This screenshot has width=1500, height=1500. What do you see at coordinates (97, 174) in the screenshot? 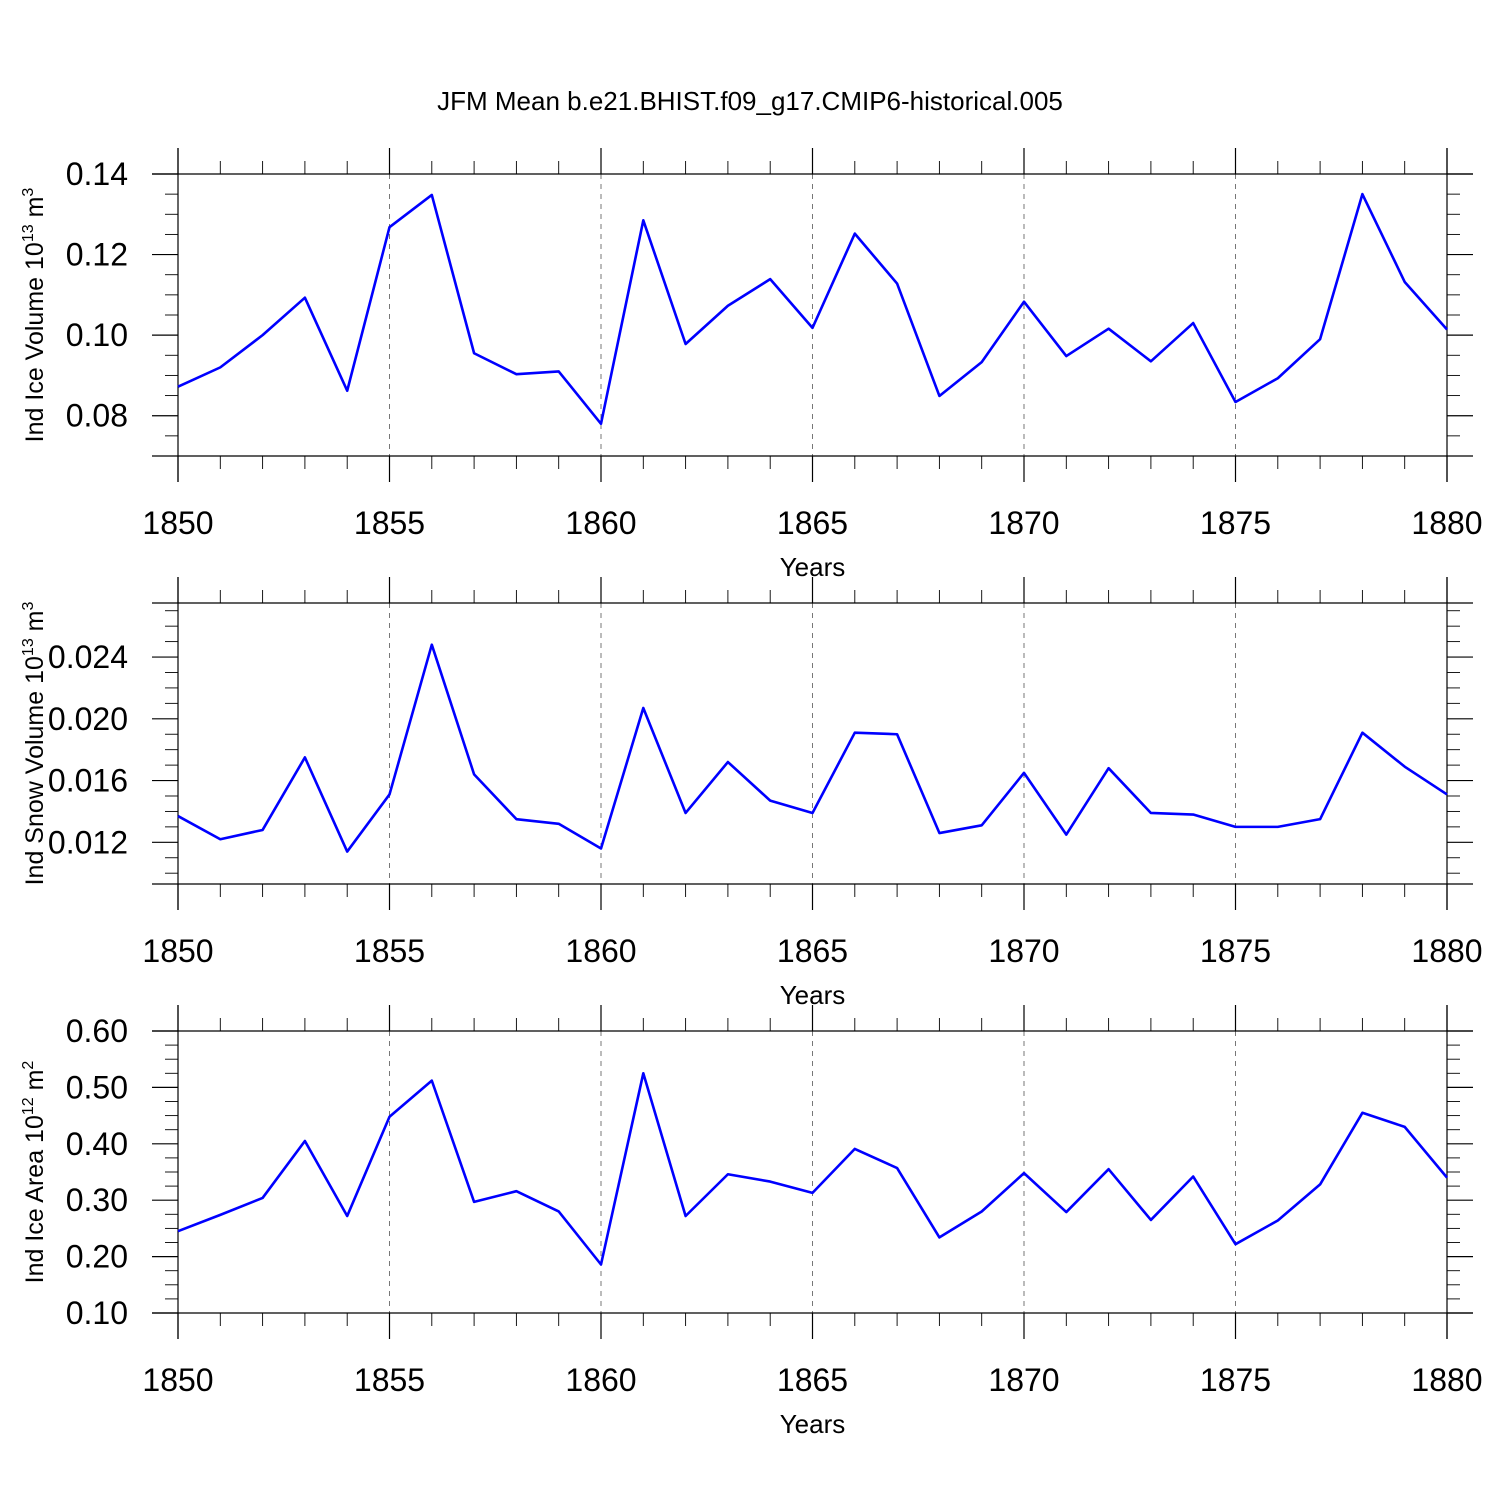
I see `y-tick-label: 0.14` at bounding box center [97, 174].